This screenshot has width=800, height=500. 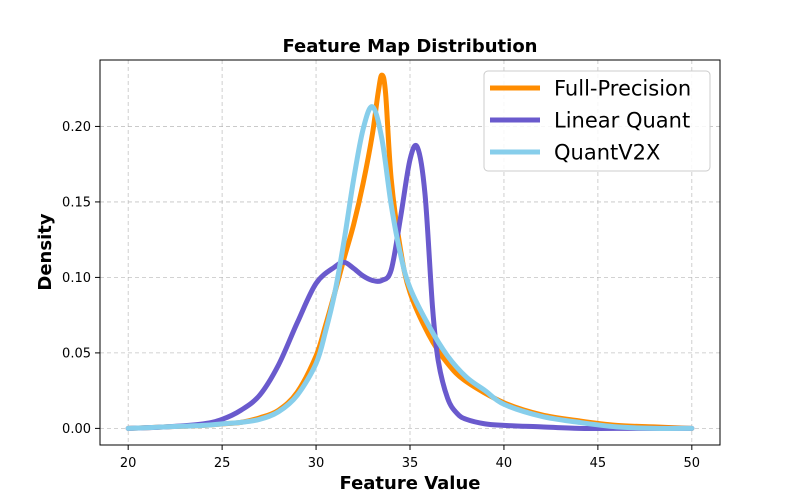 What do you see at coordinates (76, 278) in the screenshot?
I see `y-tick-label: 0.10` at bounding box center [76, 278].